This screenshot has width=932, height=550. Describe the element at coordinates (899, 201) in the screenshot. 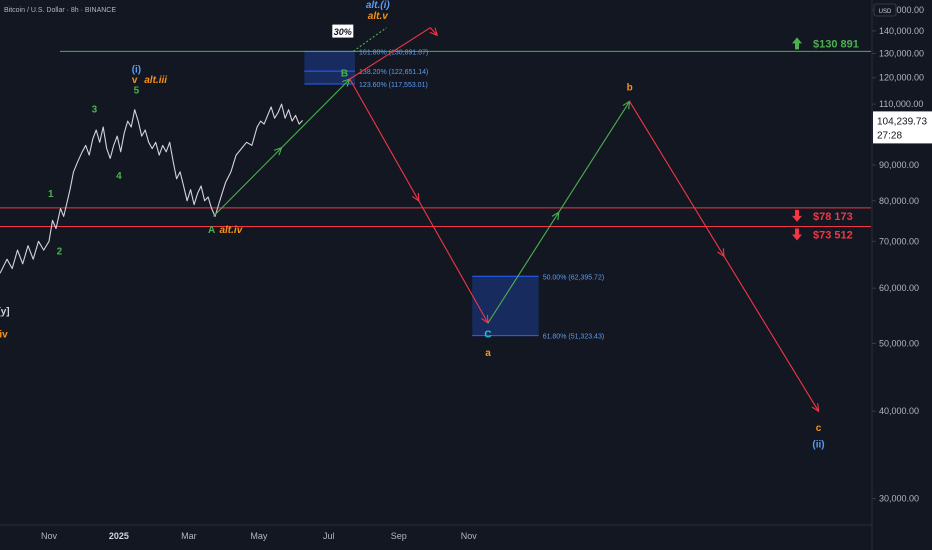

I see `y-tick-label: 80,000.00` at that location.